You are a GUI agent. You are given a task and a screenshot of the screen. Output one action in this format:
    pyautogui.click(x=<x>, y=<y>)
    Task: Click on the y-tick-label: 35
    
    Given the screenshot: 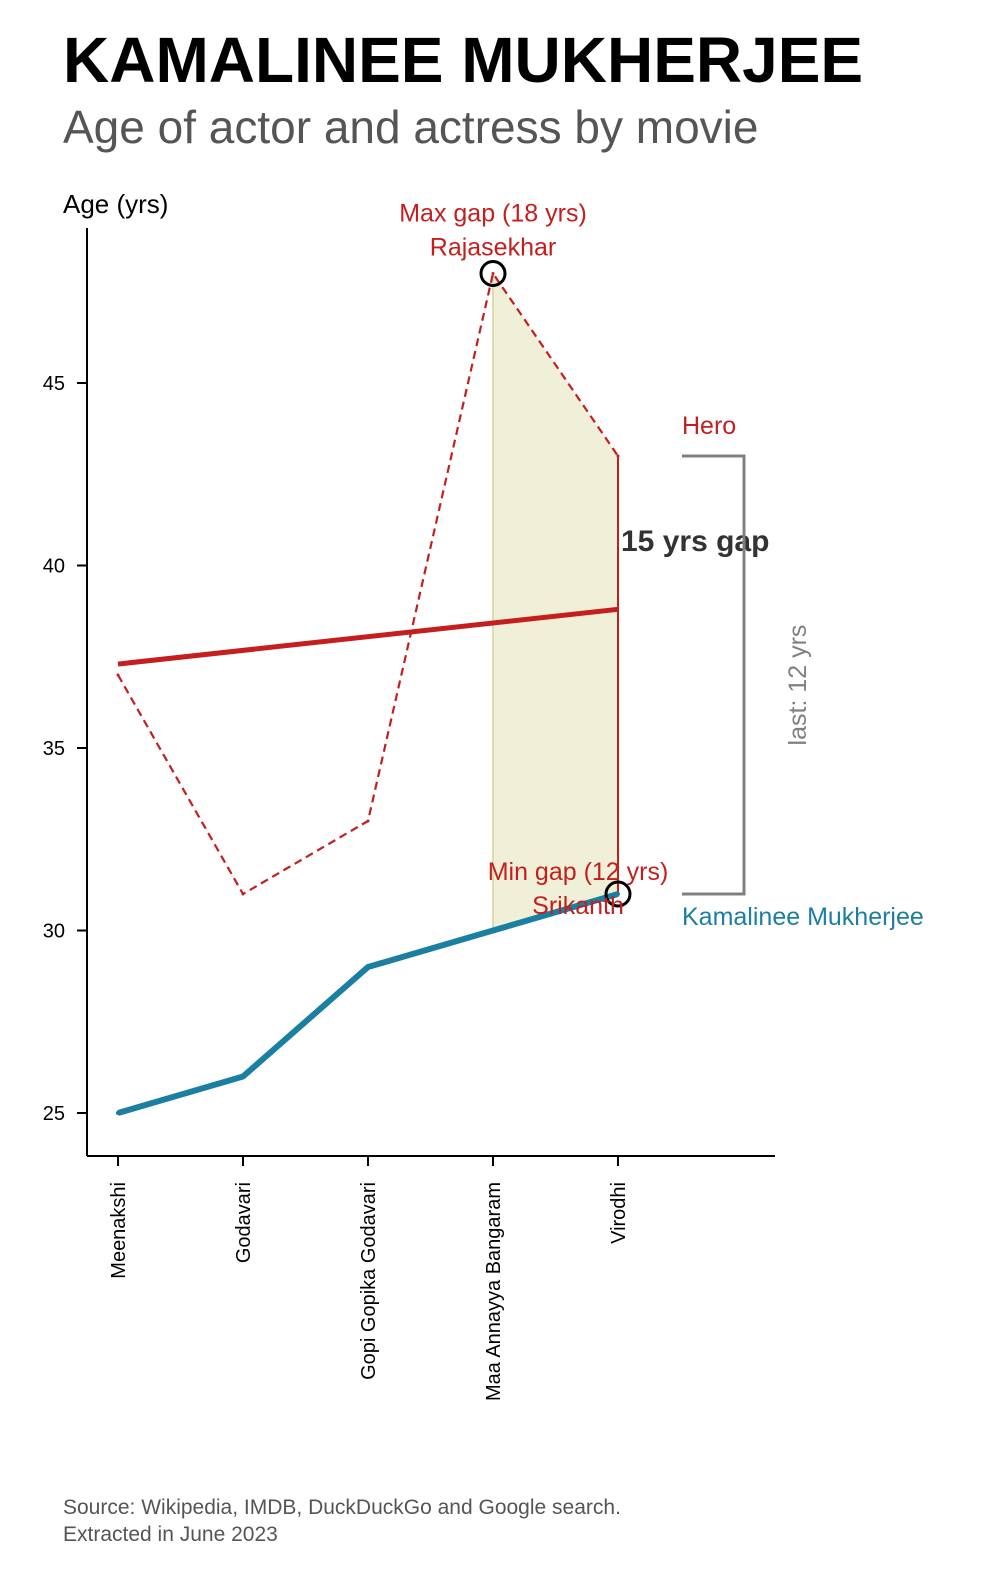 What is the action you would take?
    pyautogui.click(x=54, y=749)
    